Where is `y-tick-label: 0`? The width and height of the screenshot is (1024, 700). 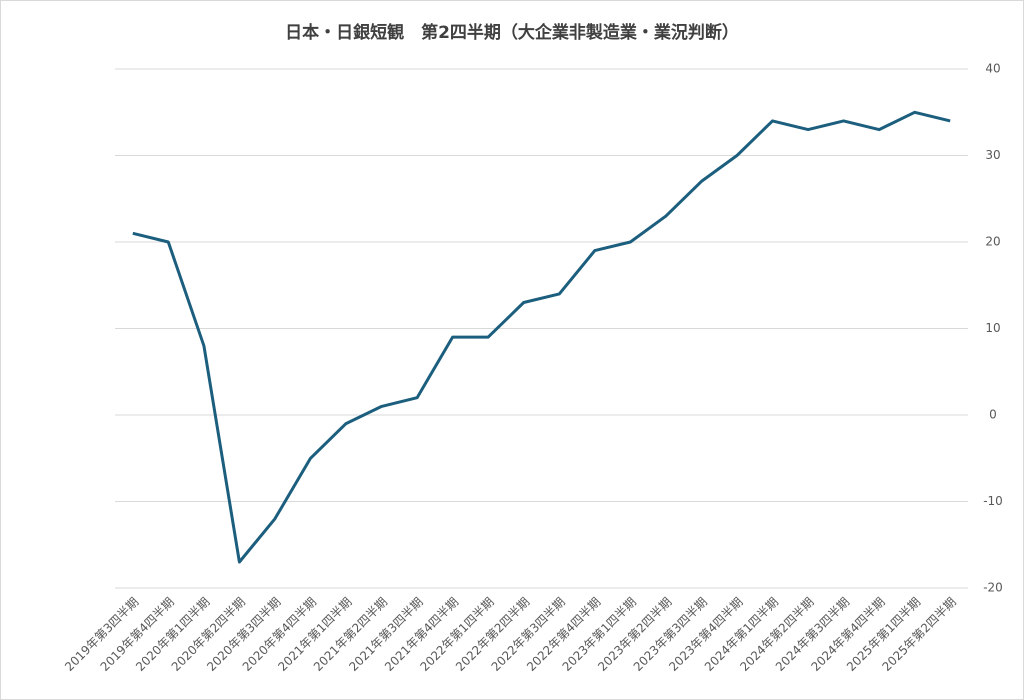 y-tick-label: 0 is located at coordinates (993, 415).